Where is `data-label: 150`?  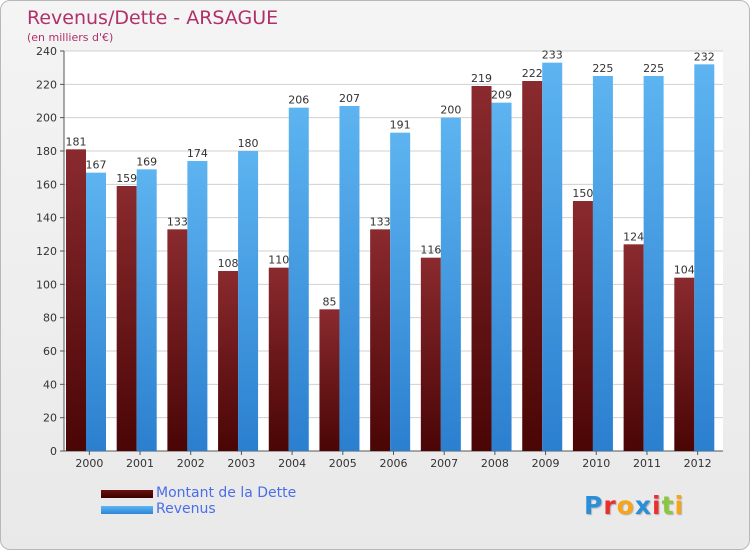 data-label: 150 is located at coordinates (582, 193).